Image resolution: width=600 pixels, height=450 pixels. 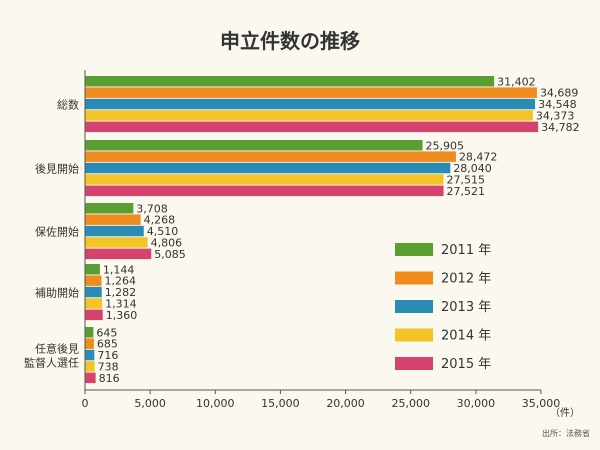 I want to click on data-label: 34,548, so click(x=557, y=104).